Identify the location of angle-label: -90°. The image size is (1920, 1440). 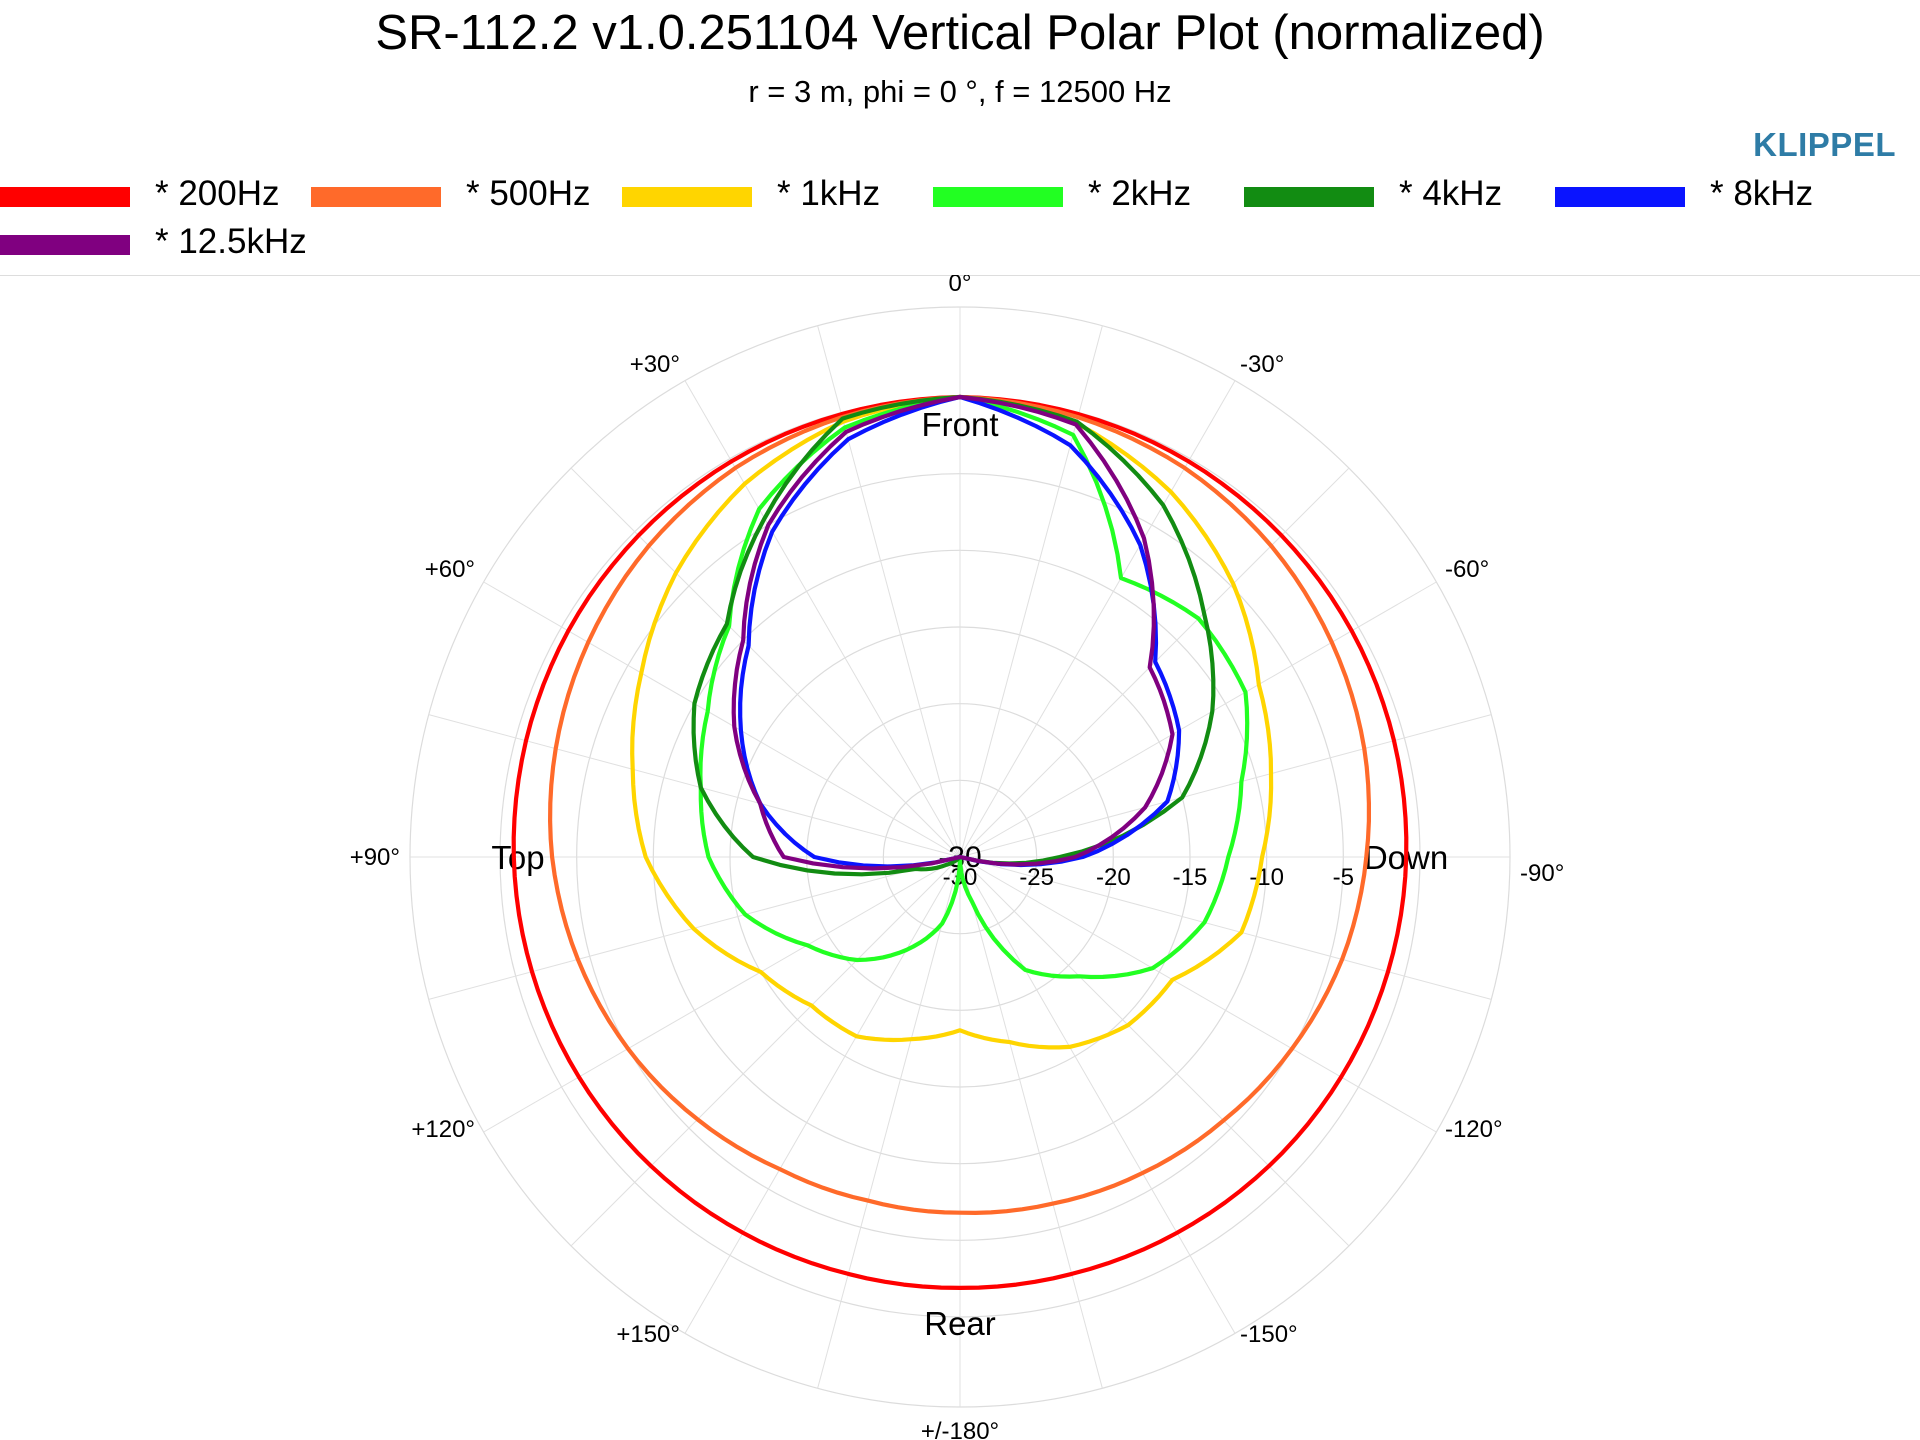
(1542, 873).